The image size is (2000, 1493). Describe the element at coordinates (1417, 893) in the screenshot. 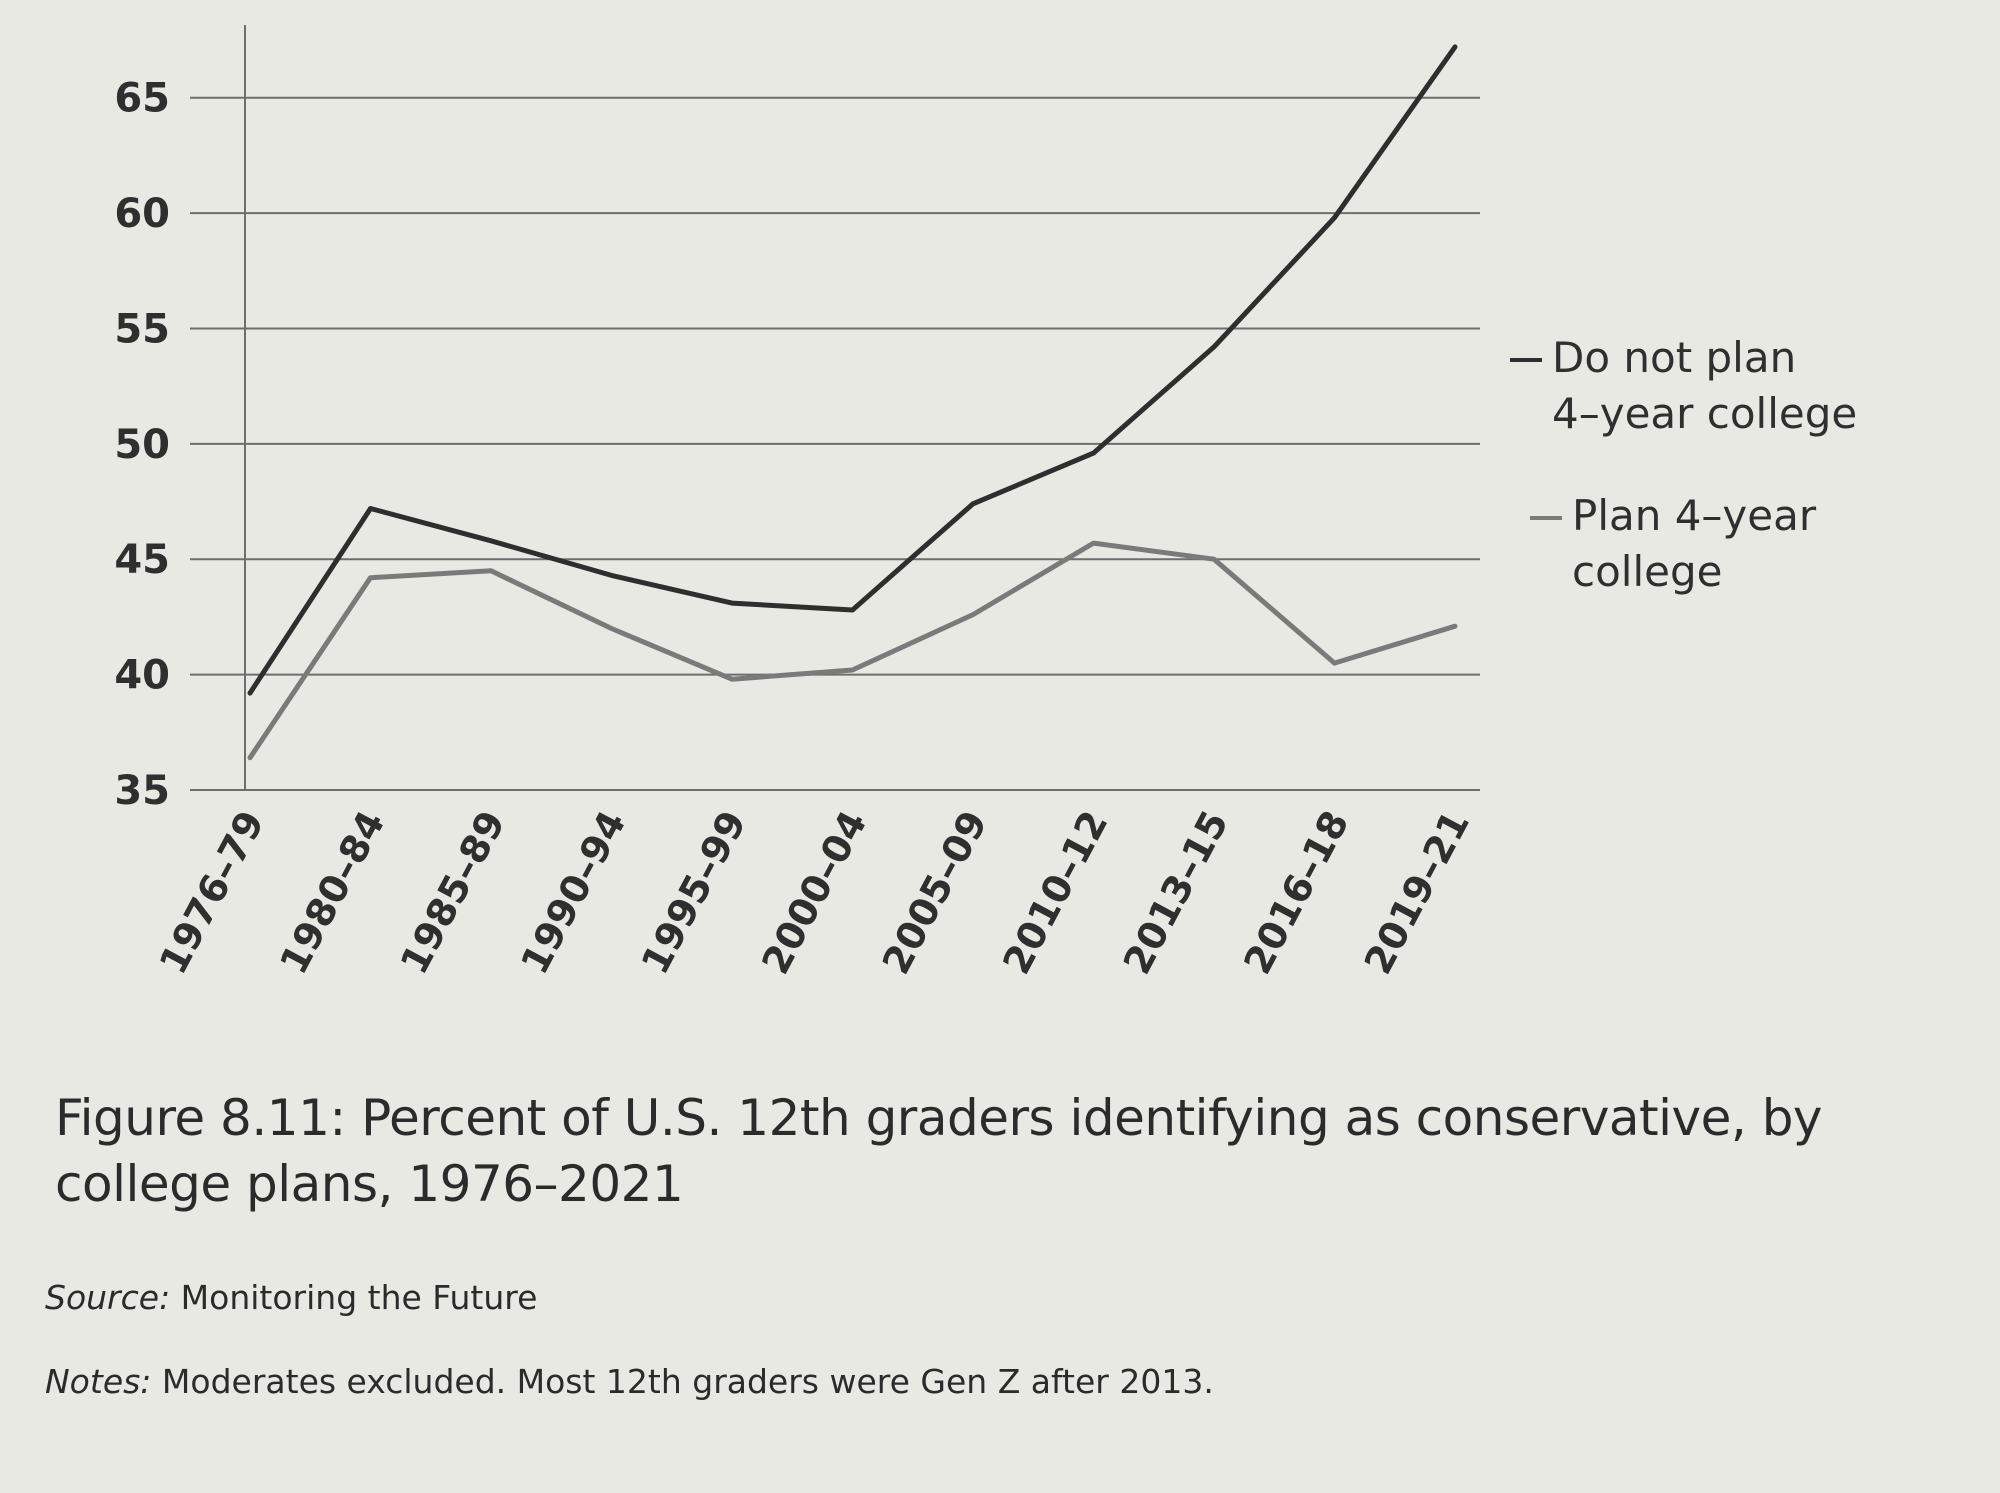

I see `x-tick-label: 2019–21` at that location.